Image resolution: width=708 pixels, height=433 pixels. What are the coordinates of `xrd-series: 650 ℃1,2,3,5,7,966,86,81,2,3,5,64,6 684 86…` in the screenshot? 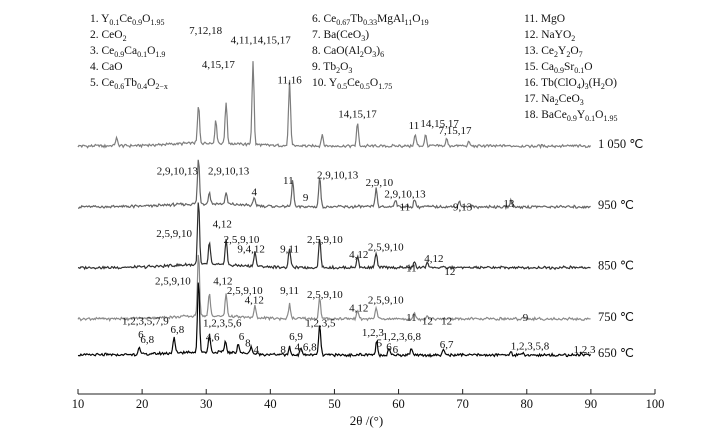 It's located at (355, 321).